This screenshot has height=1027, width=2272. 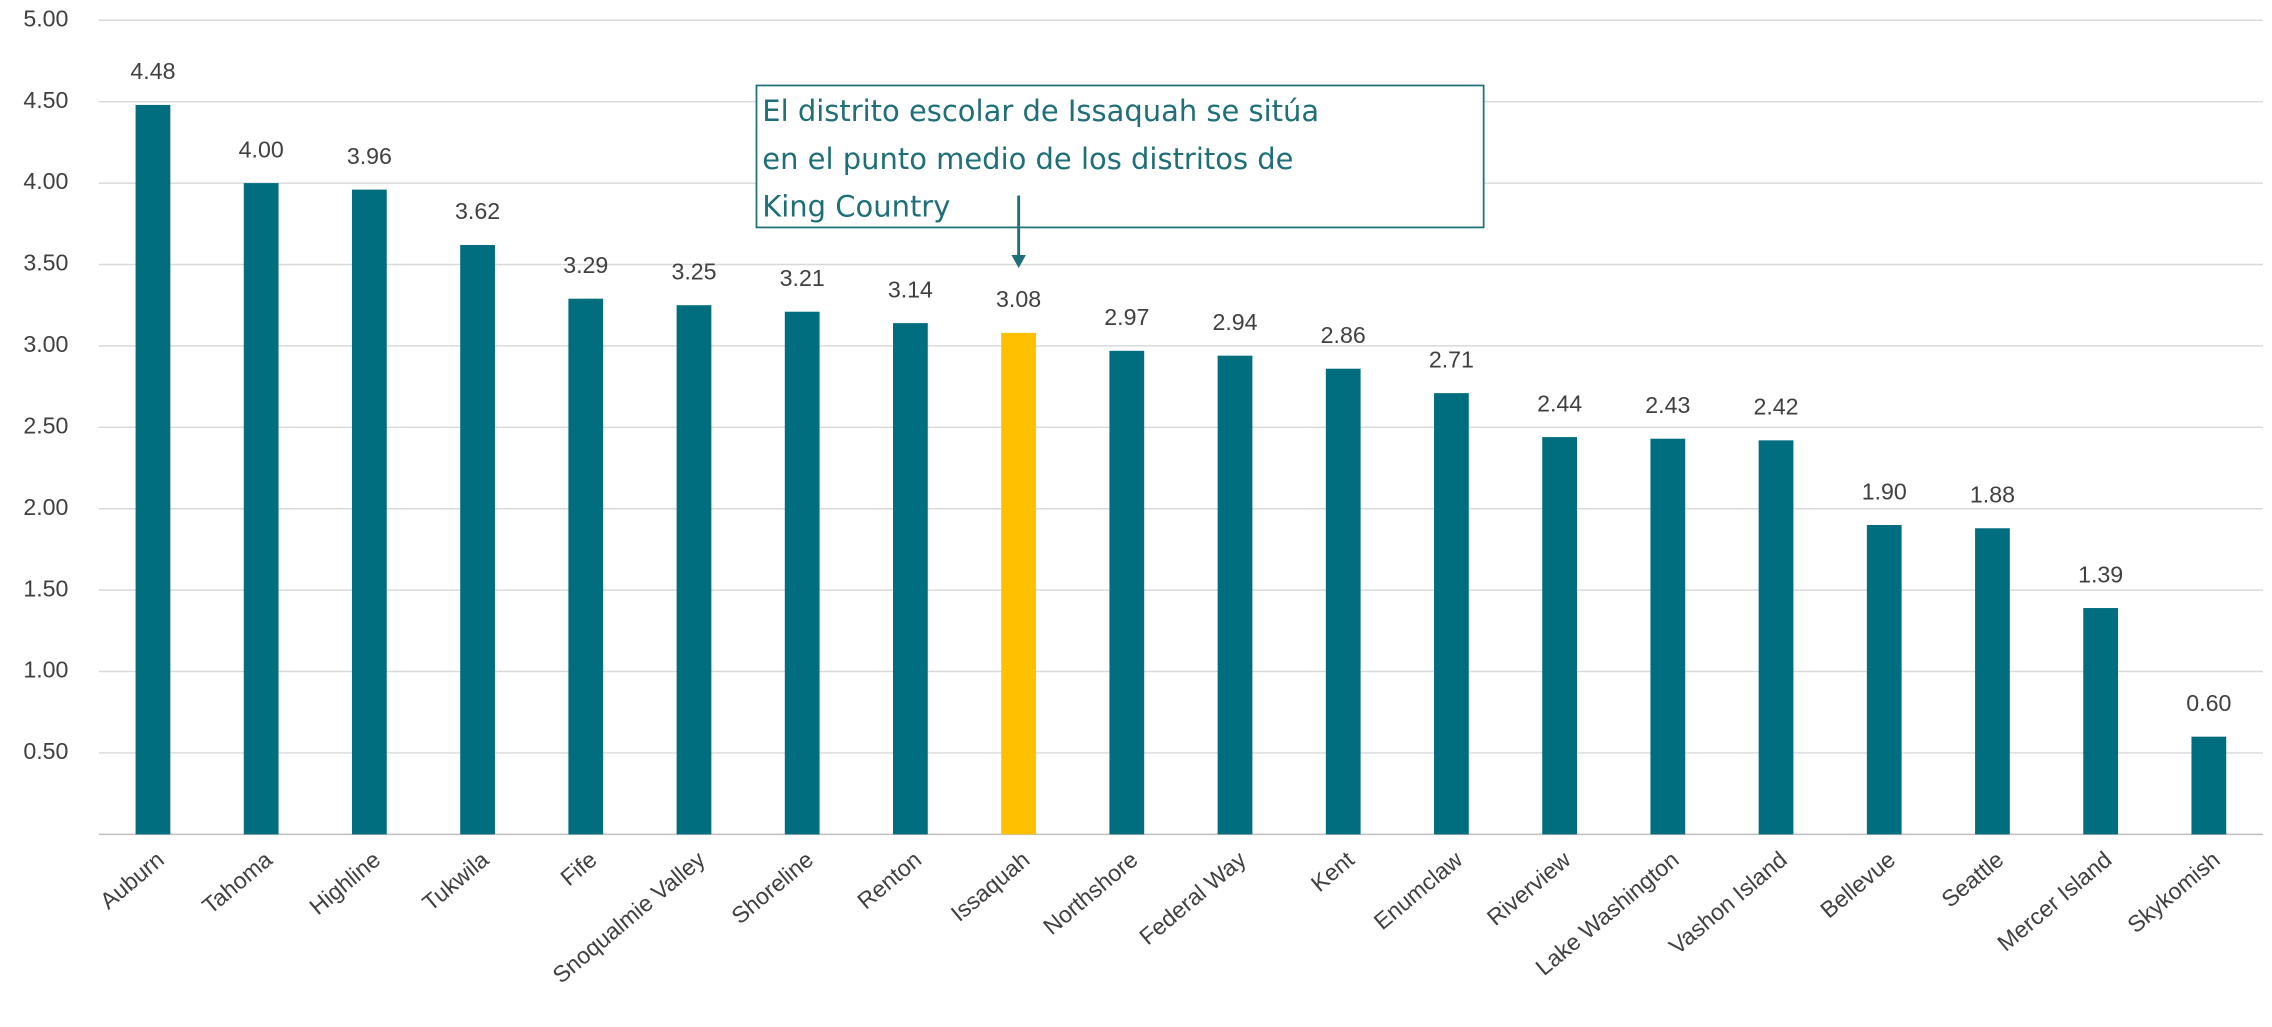 I want to click on y-tick-label: 4.00, so click(x=45, y=181).